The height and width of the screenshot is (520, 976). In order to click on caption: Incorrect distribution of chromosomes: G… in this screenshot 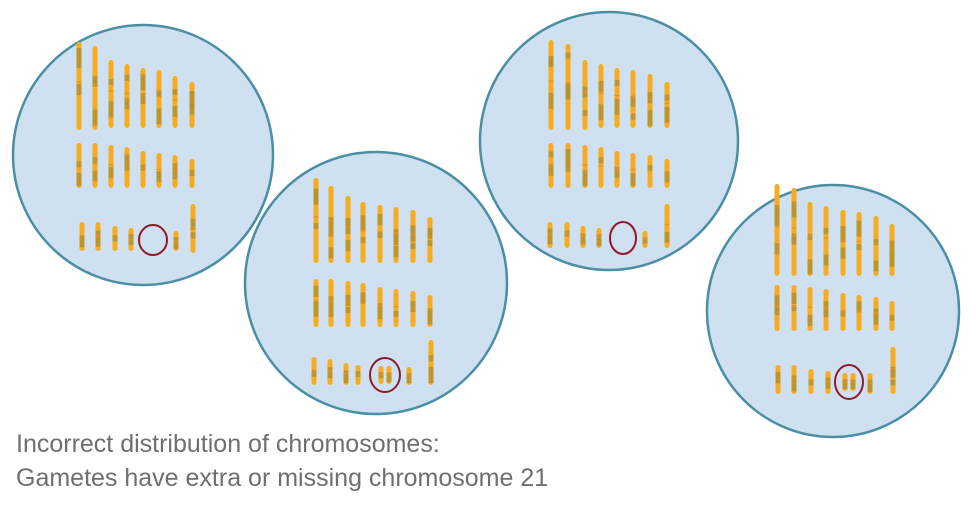, I will do `click(282, 461)`.